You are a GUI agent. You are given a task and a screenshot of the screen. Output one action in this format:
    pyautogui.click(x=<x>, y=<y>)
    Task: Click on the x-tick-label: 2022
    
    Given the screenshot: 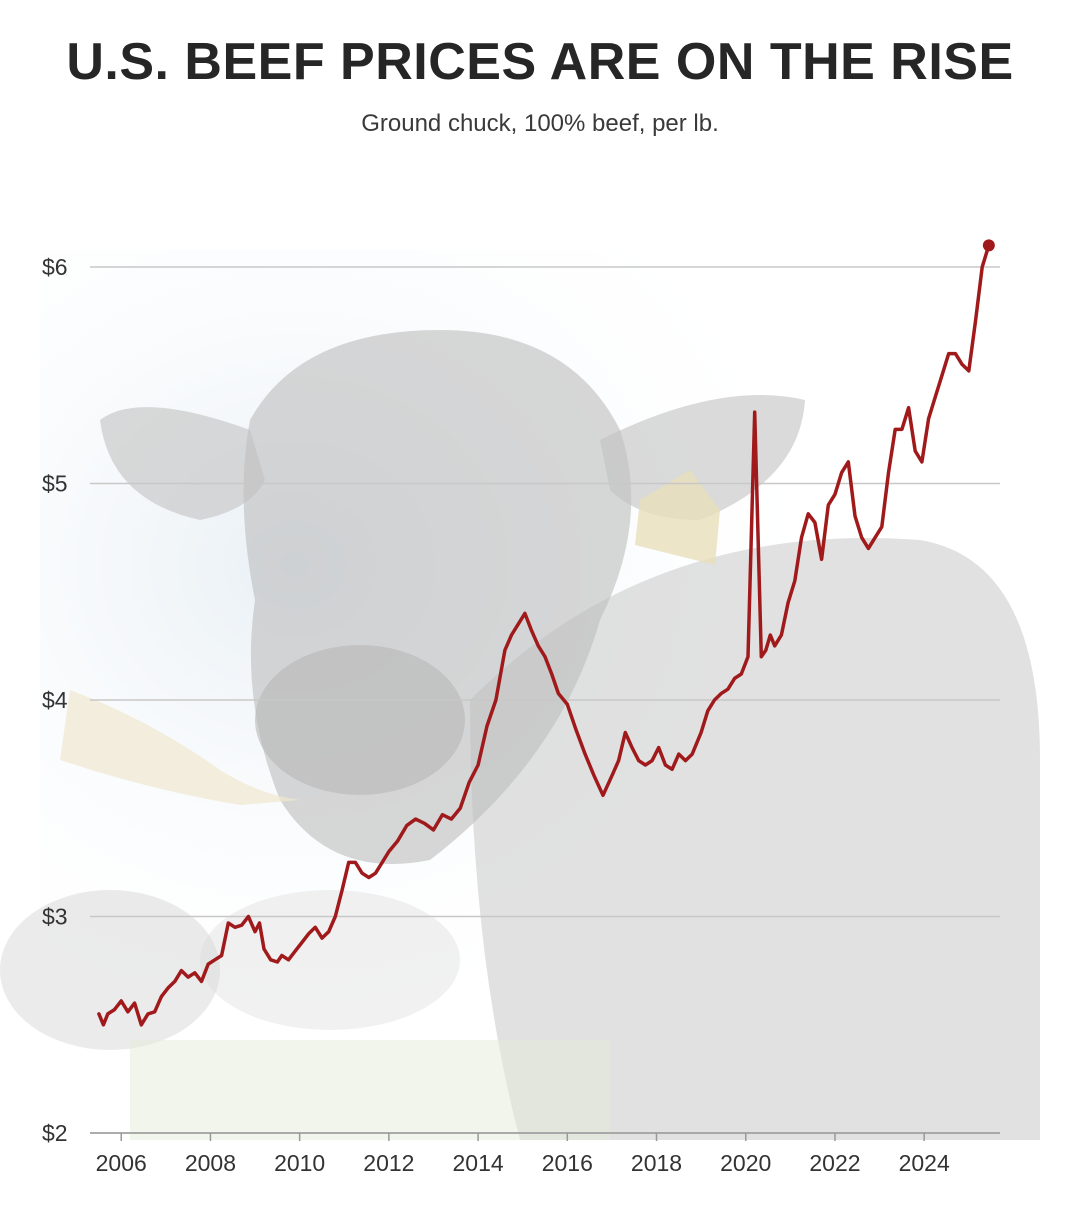 What is the action you would take?
    pyautogui.click(x=834, y=1163)
    